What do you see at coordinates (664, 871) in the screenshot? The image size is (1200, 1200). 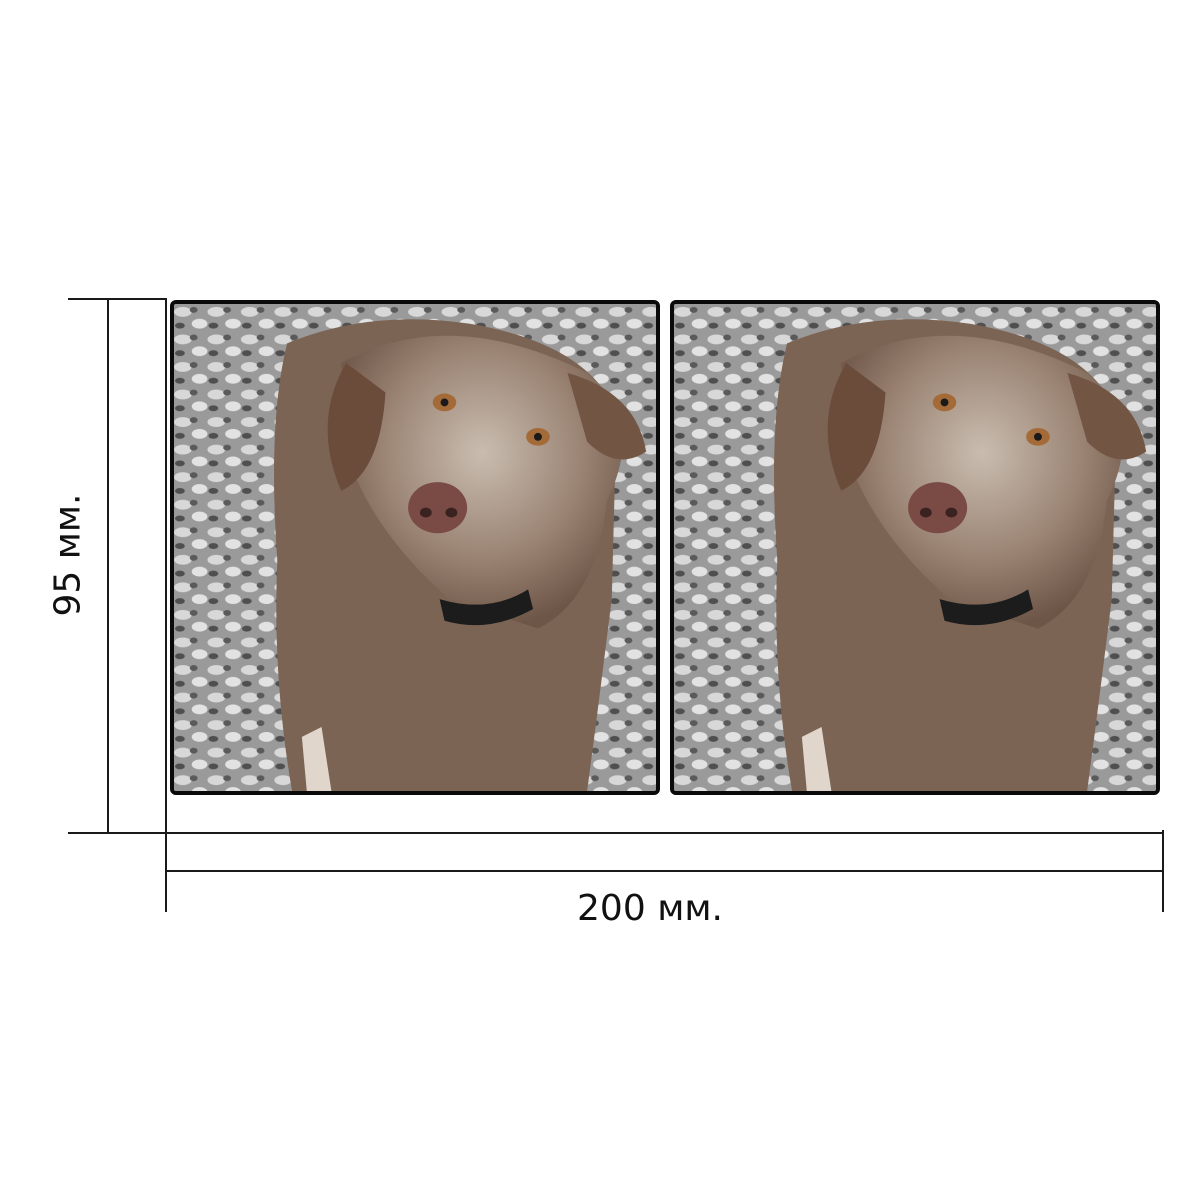 I see `width-dim-bottom-line` at bounding box center [664, 871].